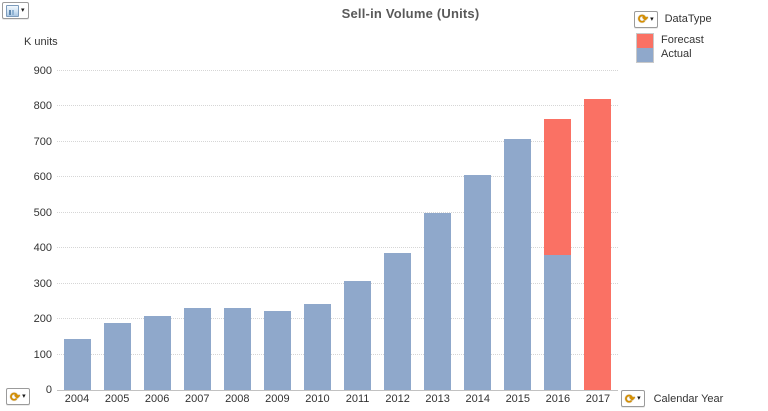  What do you see at coordinates (42, 354) in the screenshot?
I see `y-tick-label: 100` at bounding box center [42, 354].